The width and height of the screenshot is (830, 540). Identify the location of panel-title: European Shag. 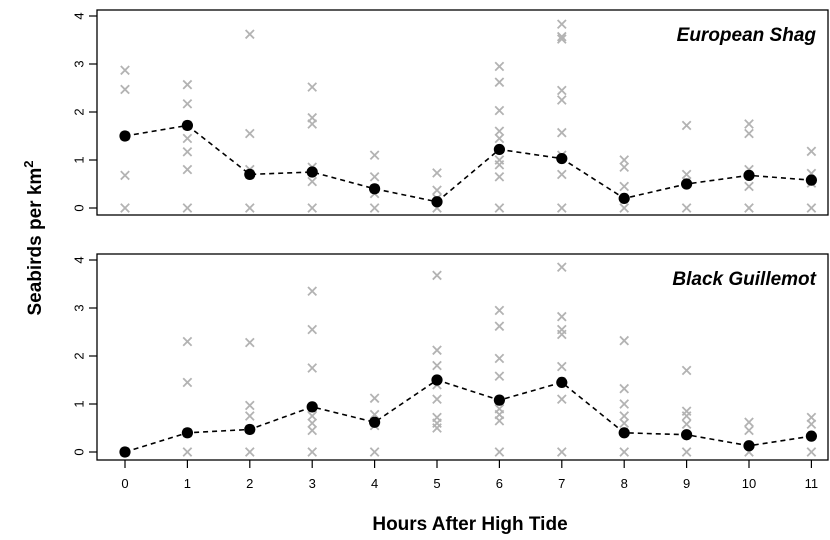
(747, 35).